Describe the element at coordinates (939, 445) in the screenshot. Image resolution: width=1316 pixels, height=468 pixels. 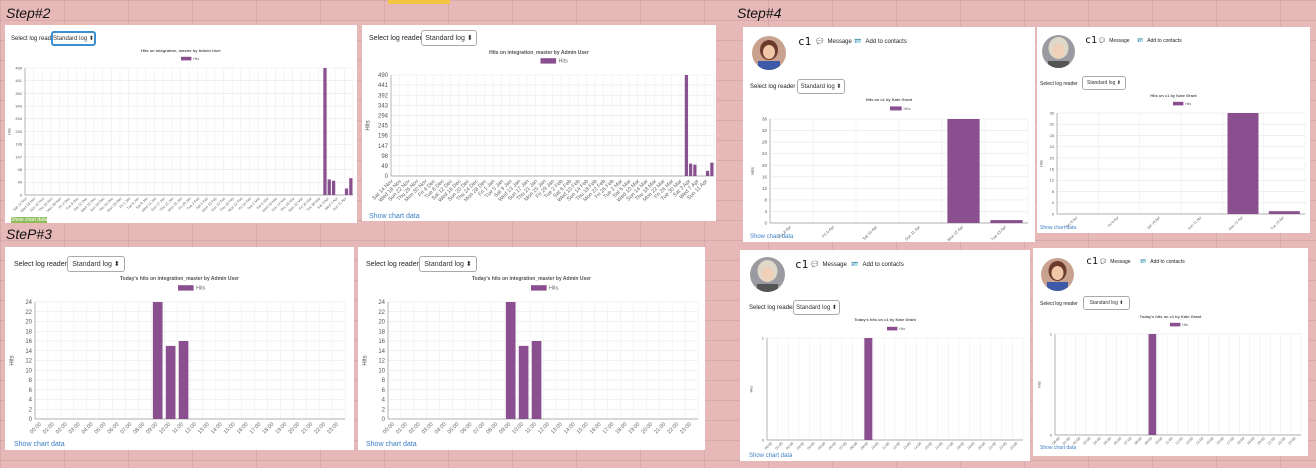
I see `x-tick-label: 16:00` at that location.